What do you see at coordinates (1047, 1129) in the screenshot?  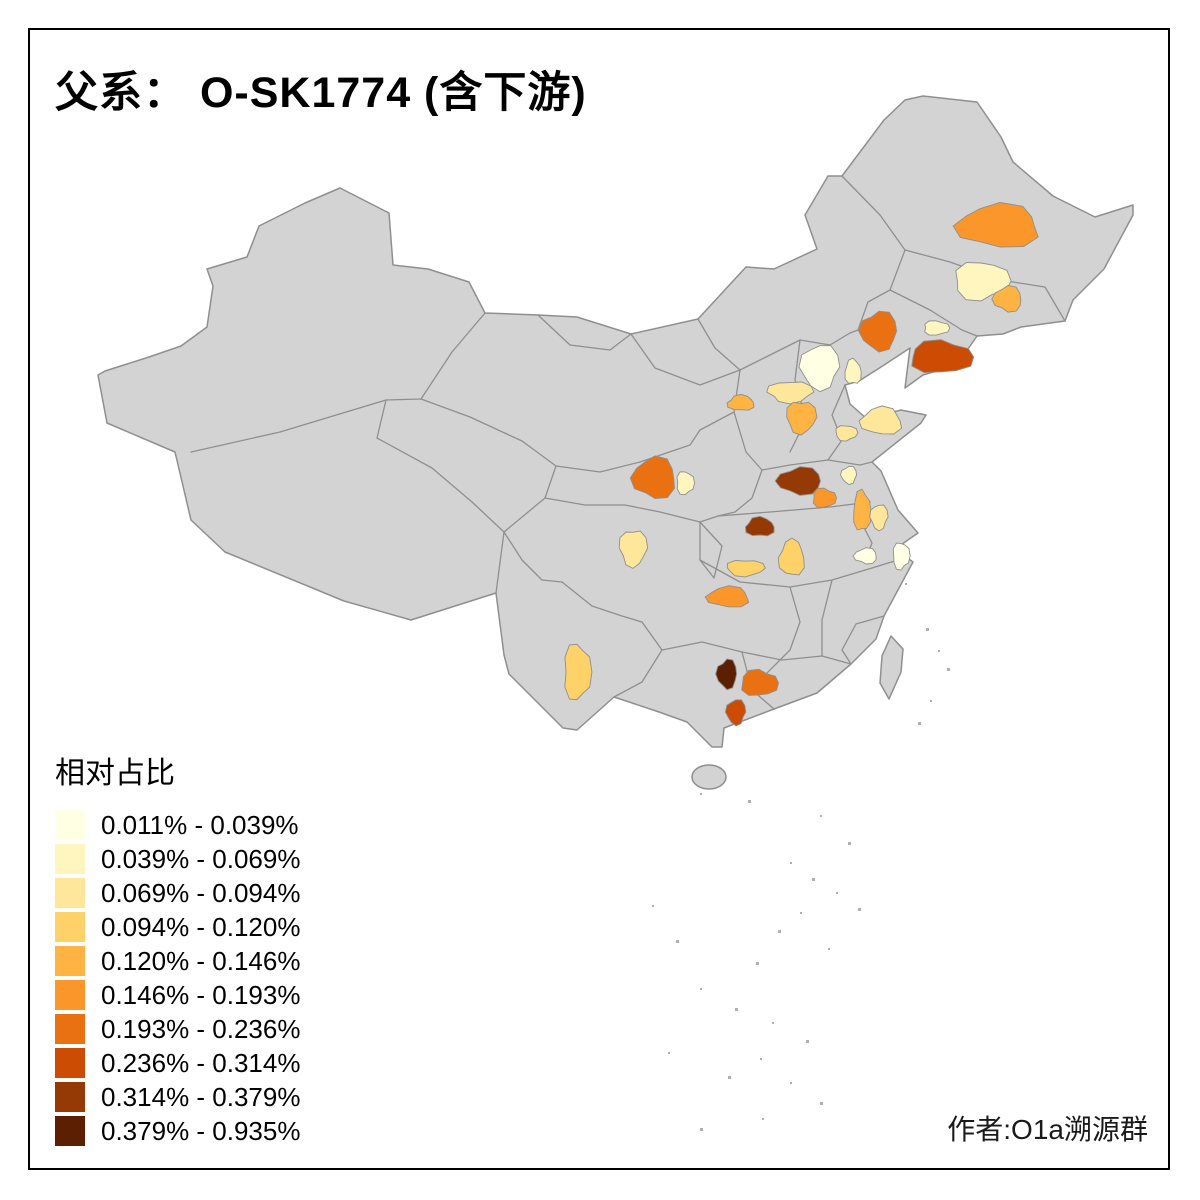 I see `author-credit: 作者:O1a溯源群` at bounding box center [1047, 1129].